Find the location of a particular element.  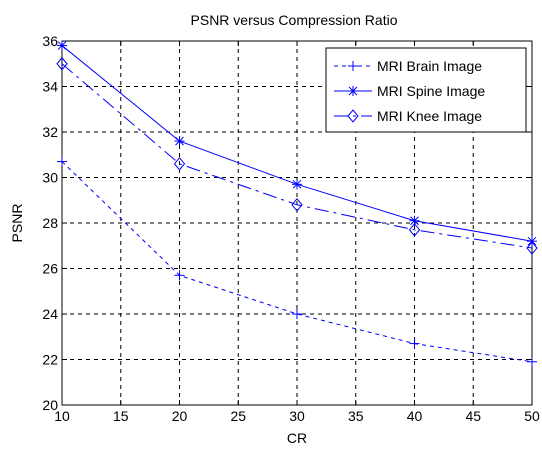

x-tick-label: 40 is located at coordinates (415, 416).